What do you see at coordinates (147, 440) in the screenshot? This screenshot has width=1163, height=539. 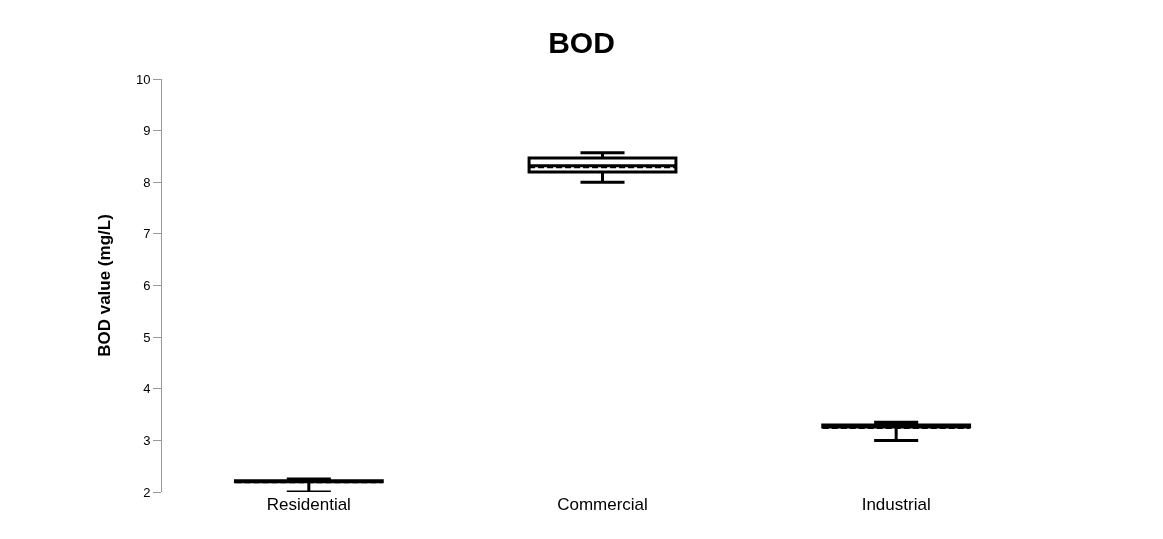 I see `y-tick-label: 3` at bounding box center [147, 440].